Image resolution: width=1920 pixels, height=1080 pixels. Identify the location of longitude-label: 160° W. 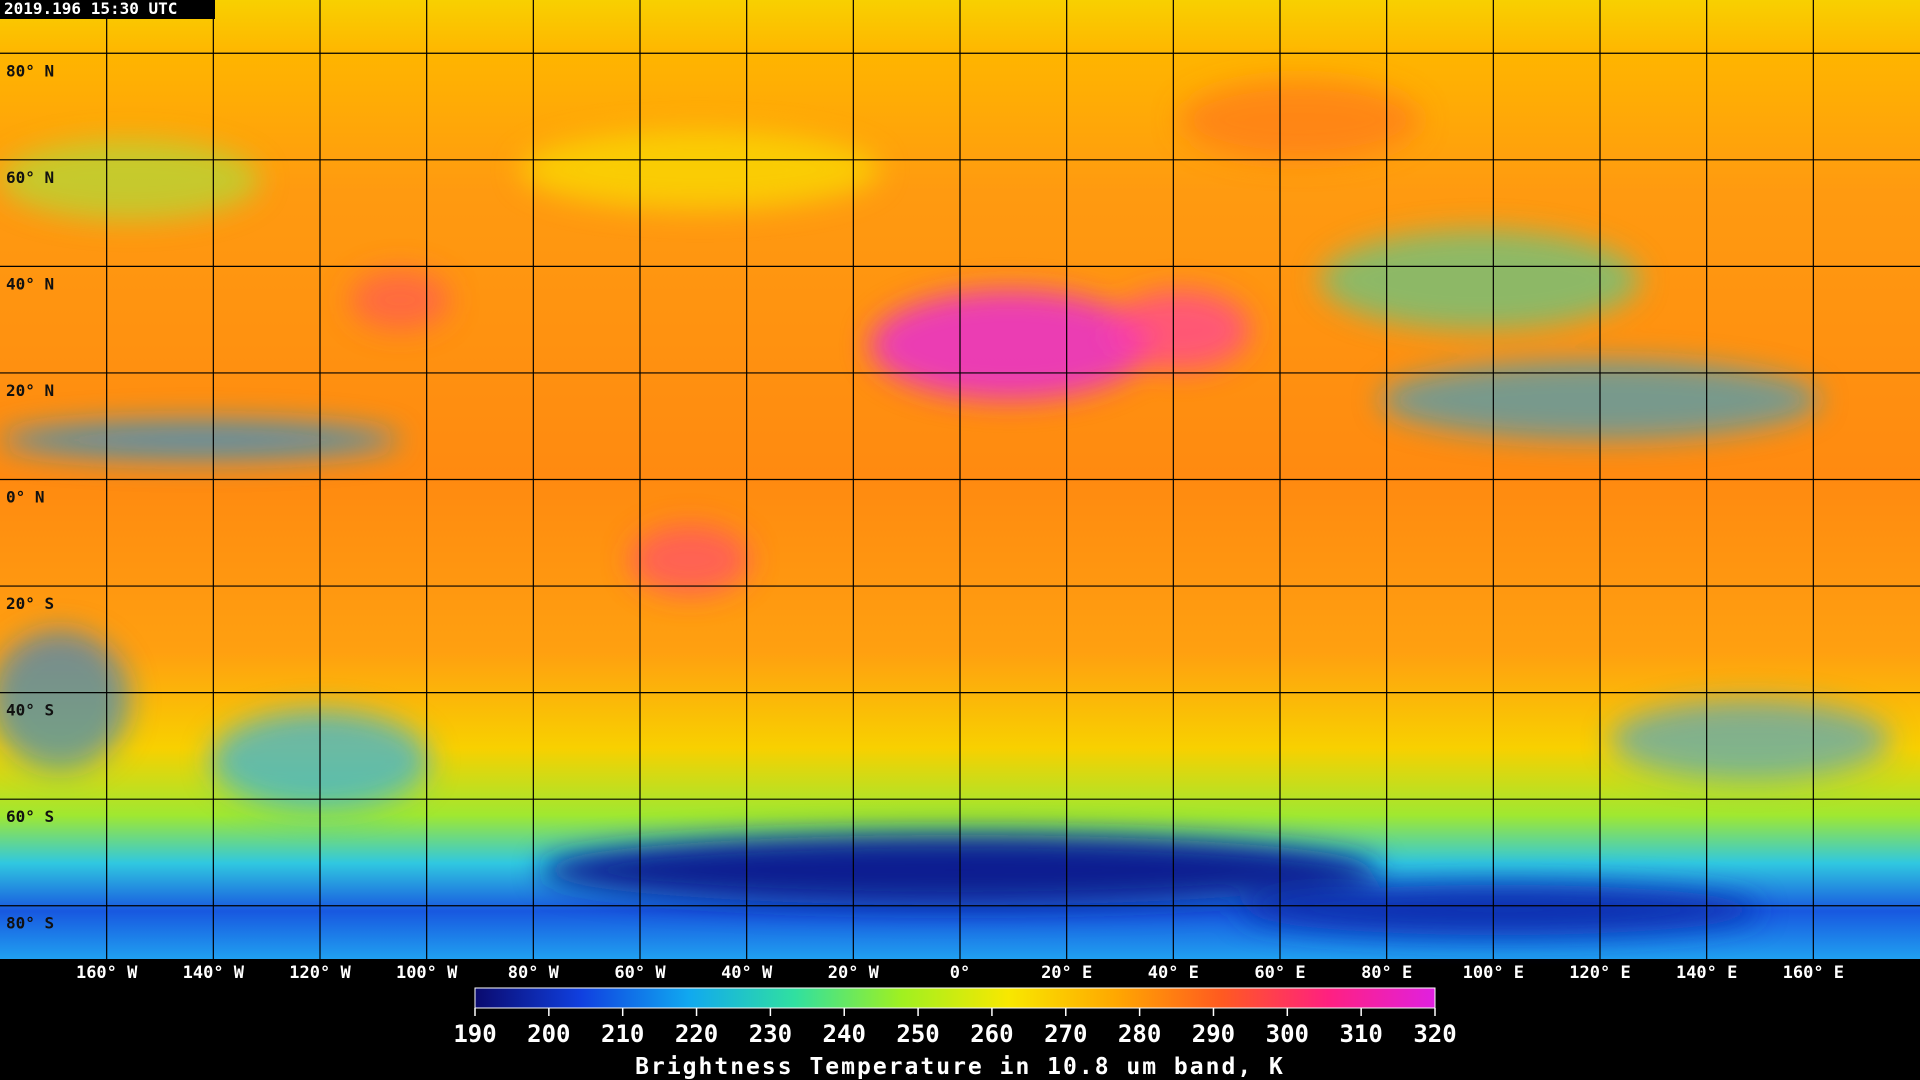
(107, 973).